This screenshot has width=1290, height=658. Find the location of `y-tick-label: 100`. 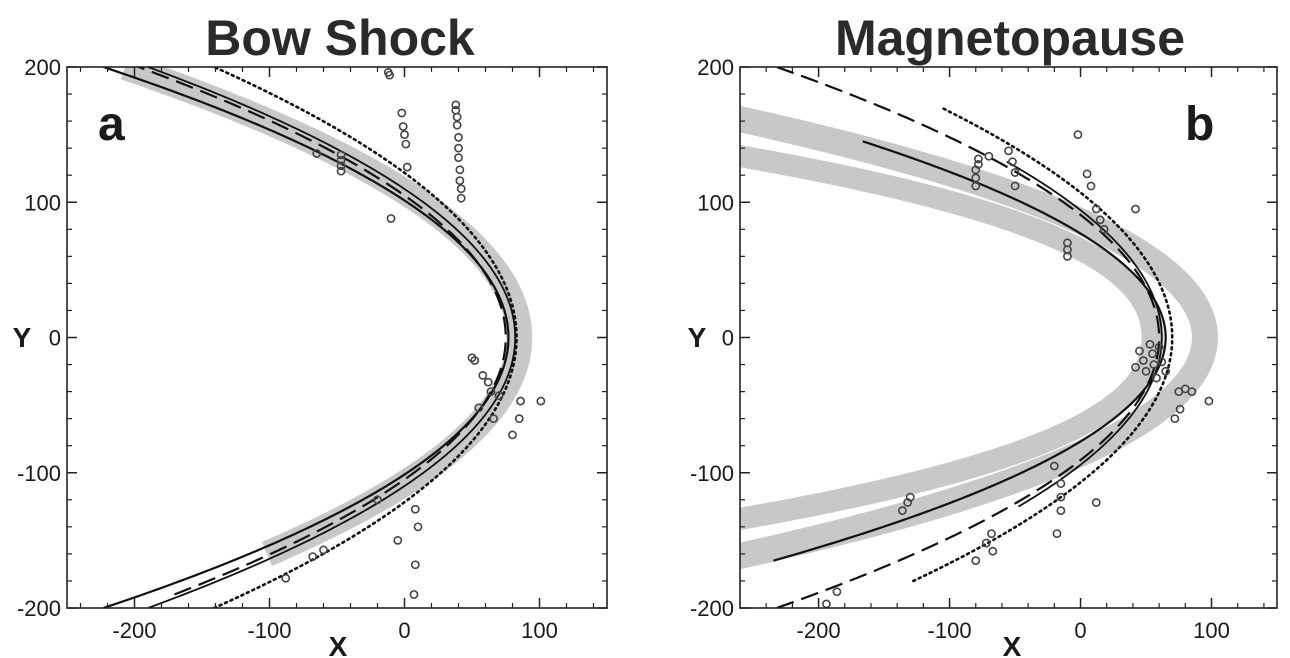

y-tick-label: 100 is located at coordinates (42, 202).